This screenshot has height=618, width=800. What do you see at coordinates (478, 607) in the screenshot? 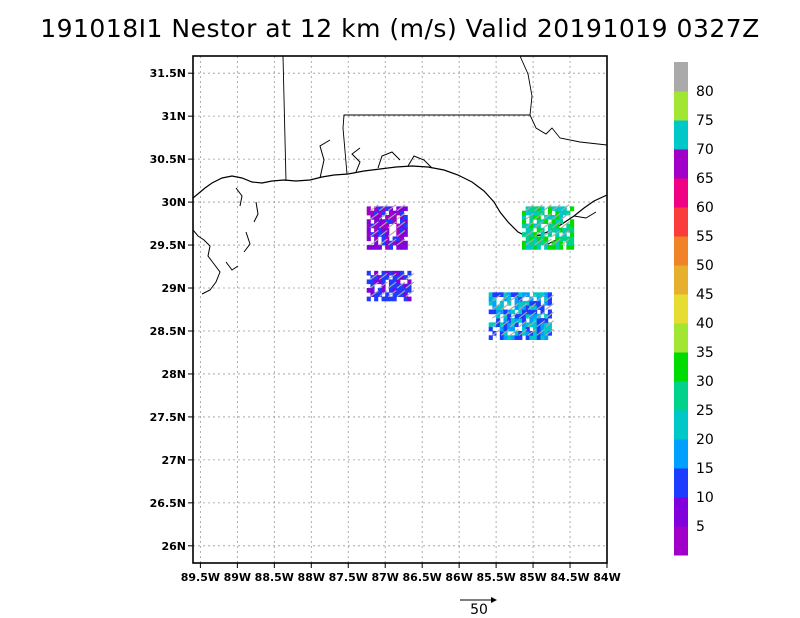
I see `reference-vector: 50` at bounding box center [478, 607].